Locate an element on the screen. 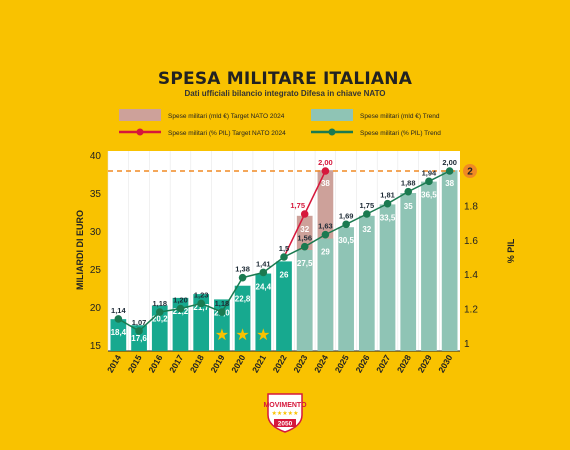 Image resolution: width=570 pixels, height=450 pixels. y2-tick-label: 1.6 is located at coordinates (471, 241).